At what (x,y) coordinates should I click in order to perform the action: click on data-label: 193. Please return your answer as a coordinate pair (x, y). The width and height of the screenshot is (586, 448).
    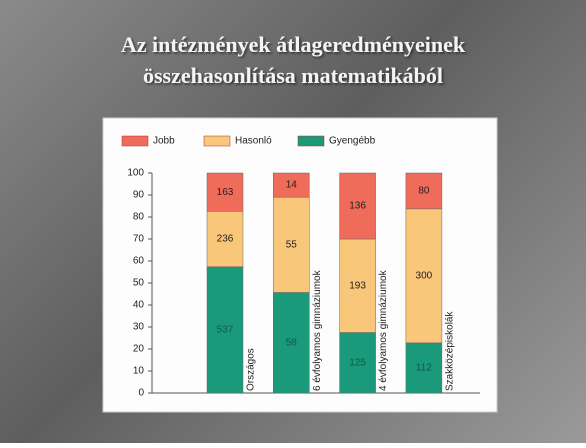
    Looking at the image, I should click on (357, 285).